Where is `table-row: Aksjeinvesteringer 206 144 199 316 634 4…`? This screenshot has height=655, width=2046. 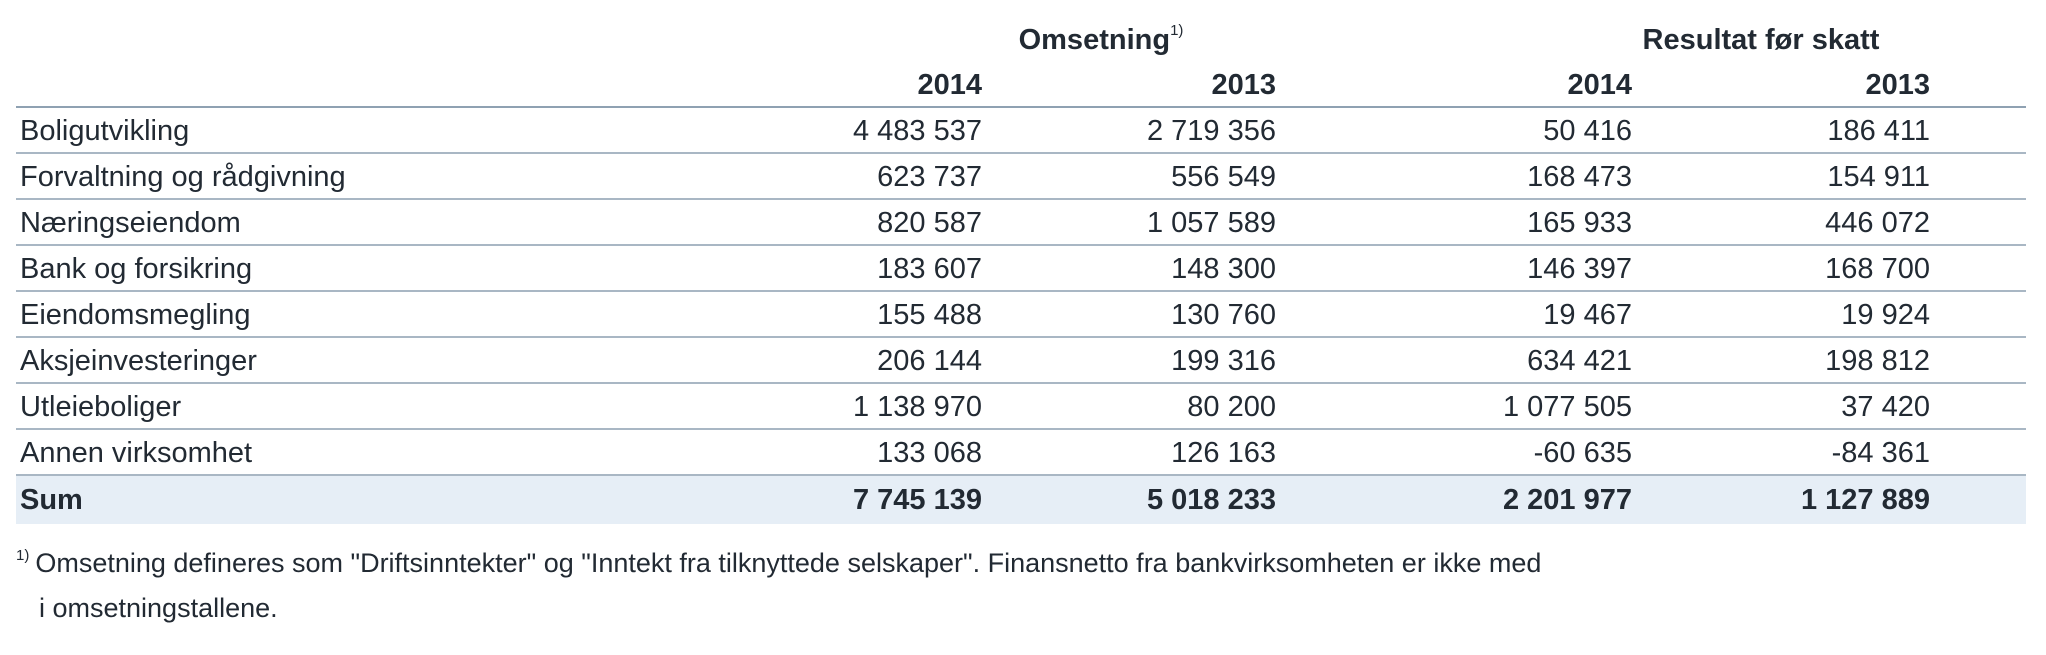 table-row: Aksjeinvesteringer 206 144 199 316 634 4… is located at coordinates (1021, 361).